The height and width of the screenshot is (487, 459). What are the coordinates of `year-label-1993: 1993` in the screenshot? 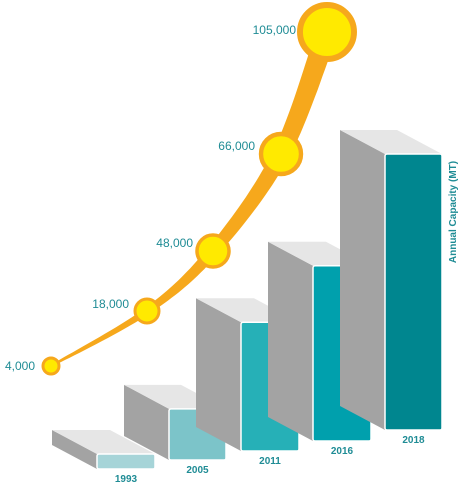 It's located at (126, 478).